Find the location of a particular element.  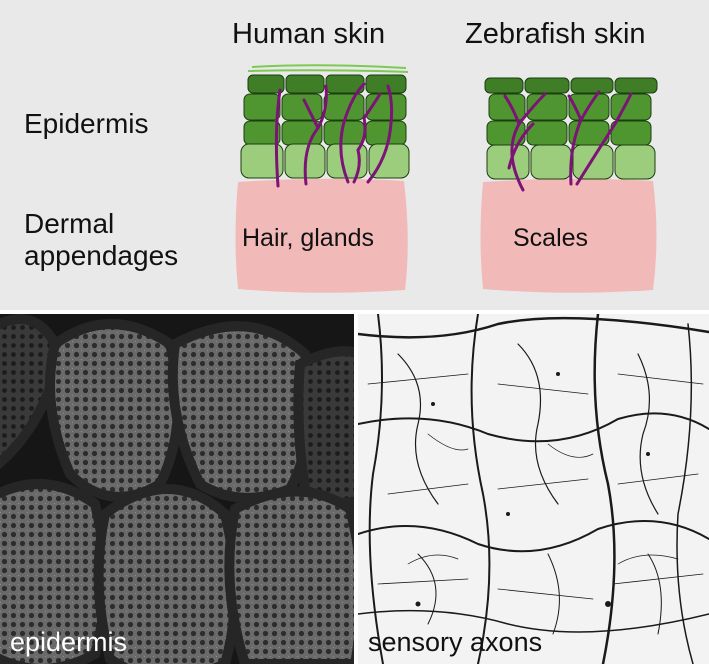

human-skin-diagram is located at coordinates (322, 178).